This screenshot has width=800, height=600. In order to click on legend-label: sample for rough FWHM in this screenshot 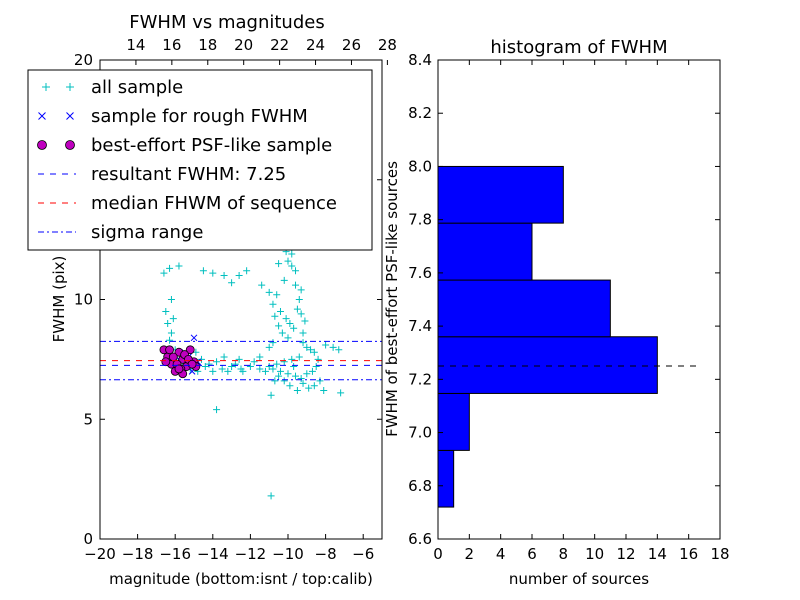, I will do `click(199, 116)`.